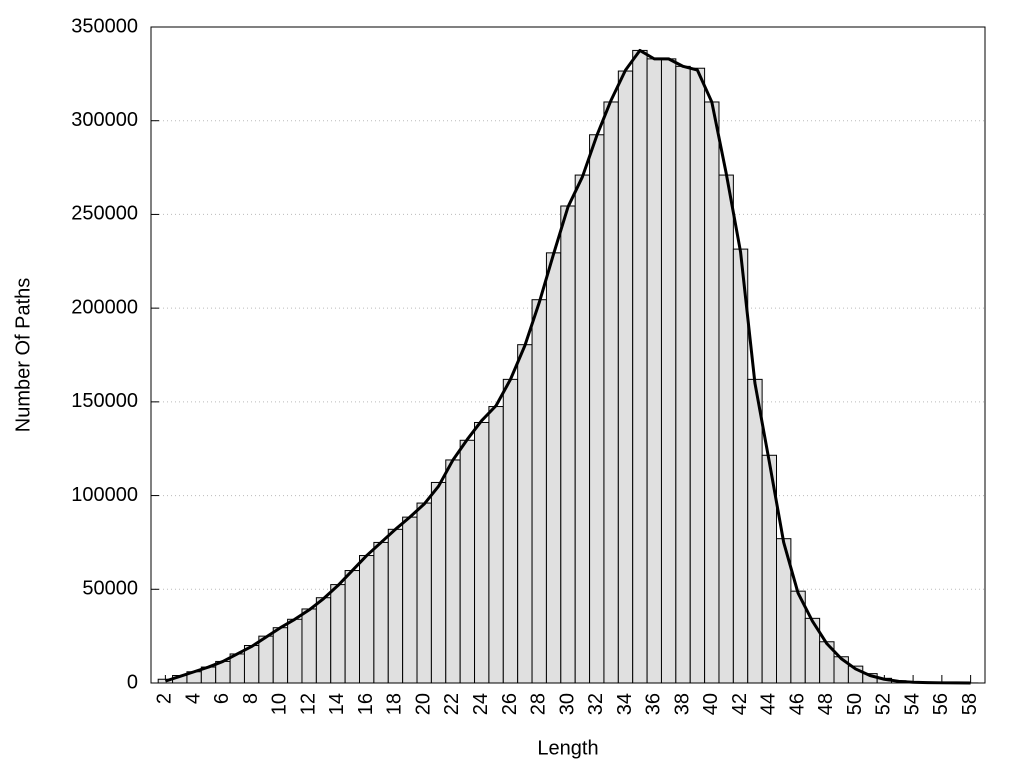 This screenshot has height=768, width=1024. Describe the element at coordinates (104, 214) in the screenshot. I see `y-tick-label: 250000` at that location.